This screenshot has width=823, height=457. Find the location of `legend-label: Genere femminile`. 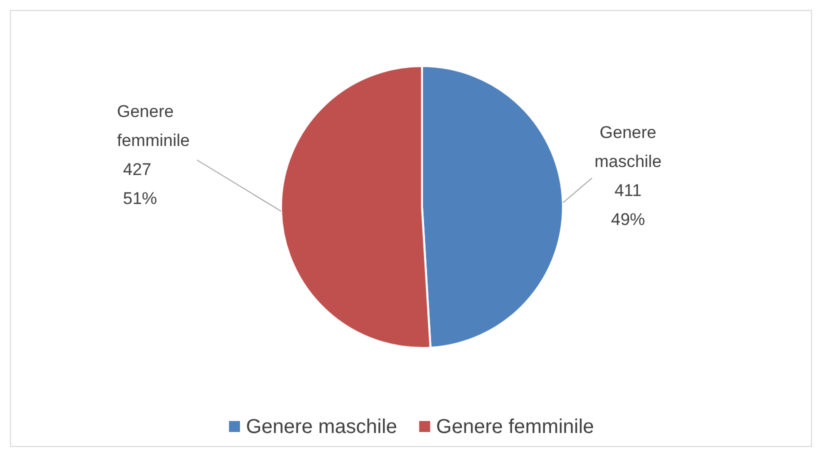

legend-label: Genere femminile is located at coordinates (515, 427).